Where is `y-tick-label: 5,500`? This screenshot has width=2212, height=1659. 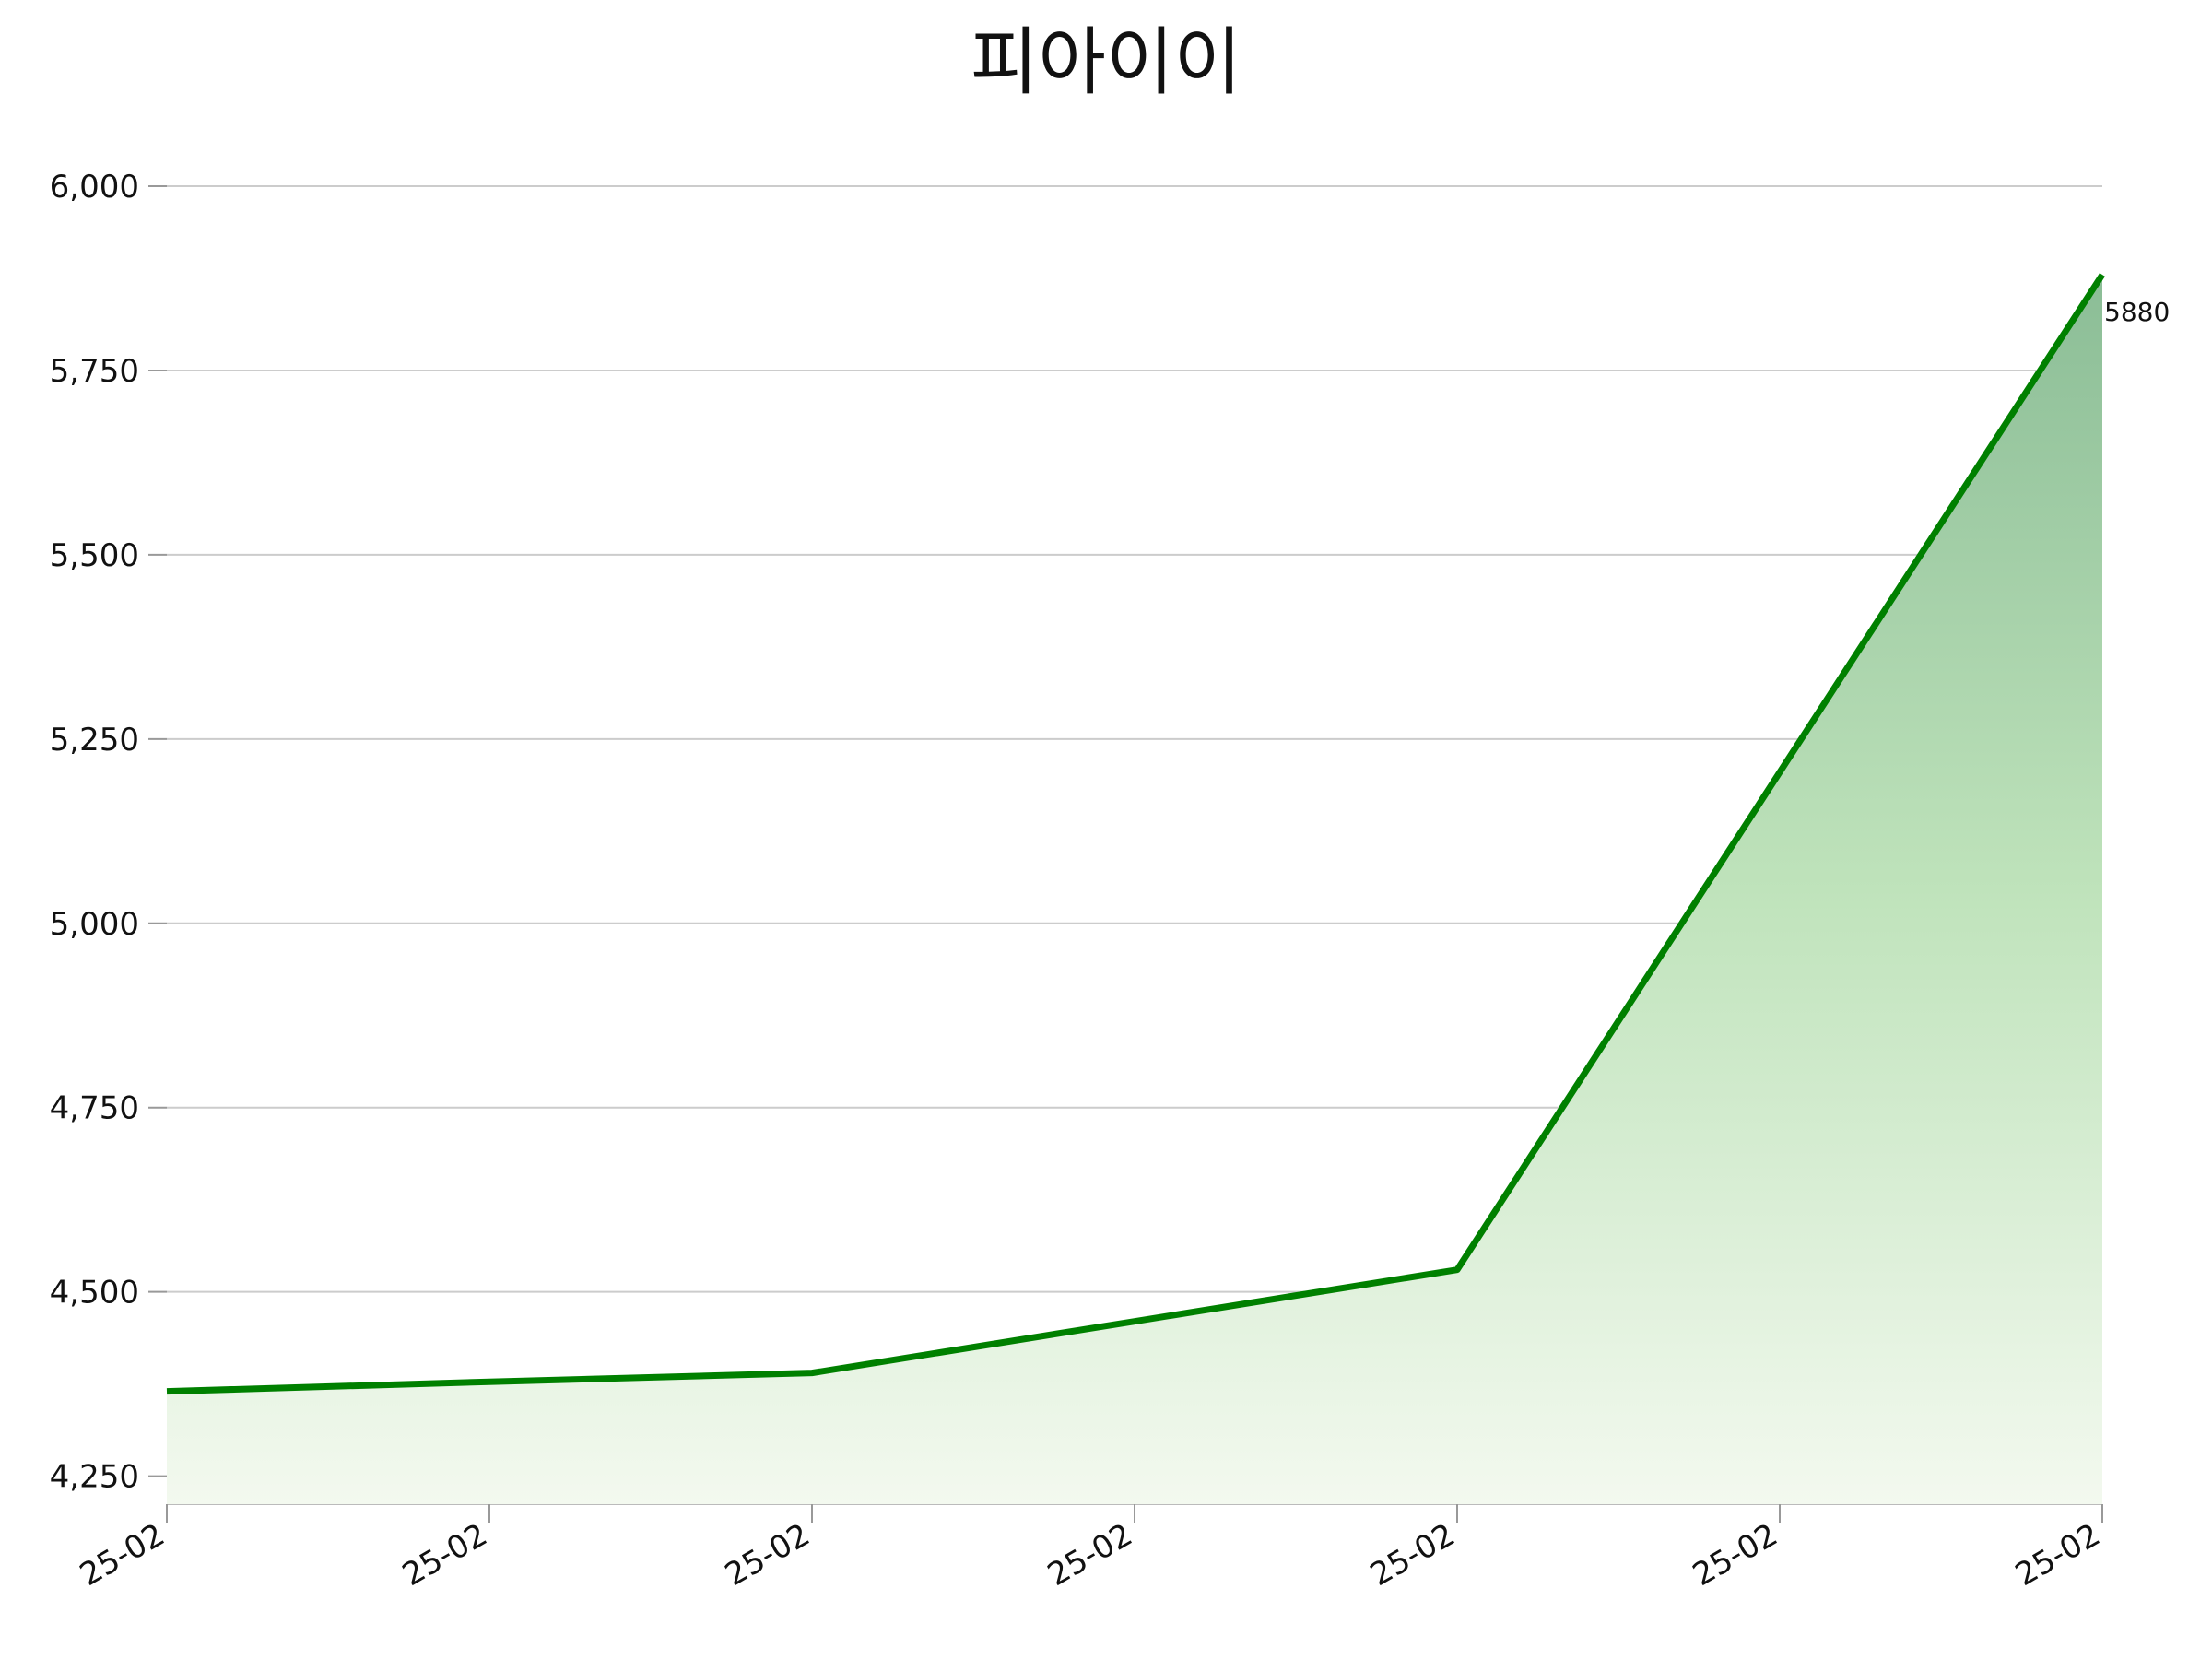 y-tick-label: 5,500 is located at coordinates (94, 555).